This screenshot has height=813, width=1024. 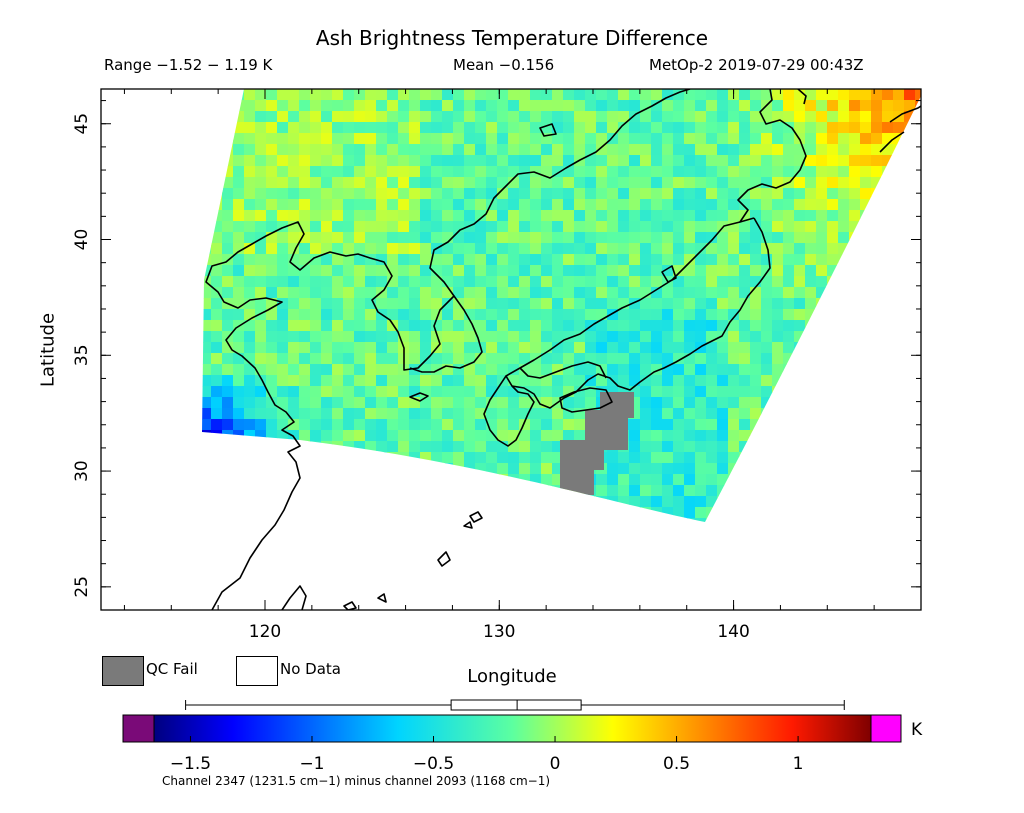 I want to click on x-tick-label: 120, so click(x=265, y=632).